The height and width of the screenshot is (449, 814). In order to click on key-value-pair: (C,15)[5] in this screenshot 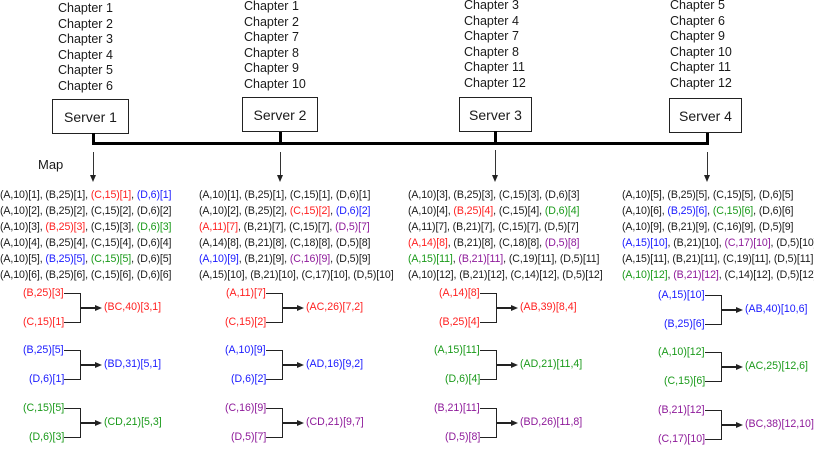, I will do `click(733, 195)`.